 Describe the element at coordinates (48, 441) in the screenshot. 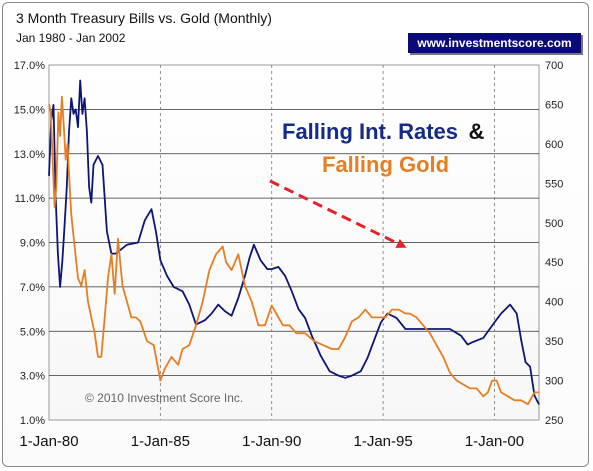

I see `x-tick-label: 1-Jan-80` at that location.